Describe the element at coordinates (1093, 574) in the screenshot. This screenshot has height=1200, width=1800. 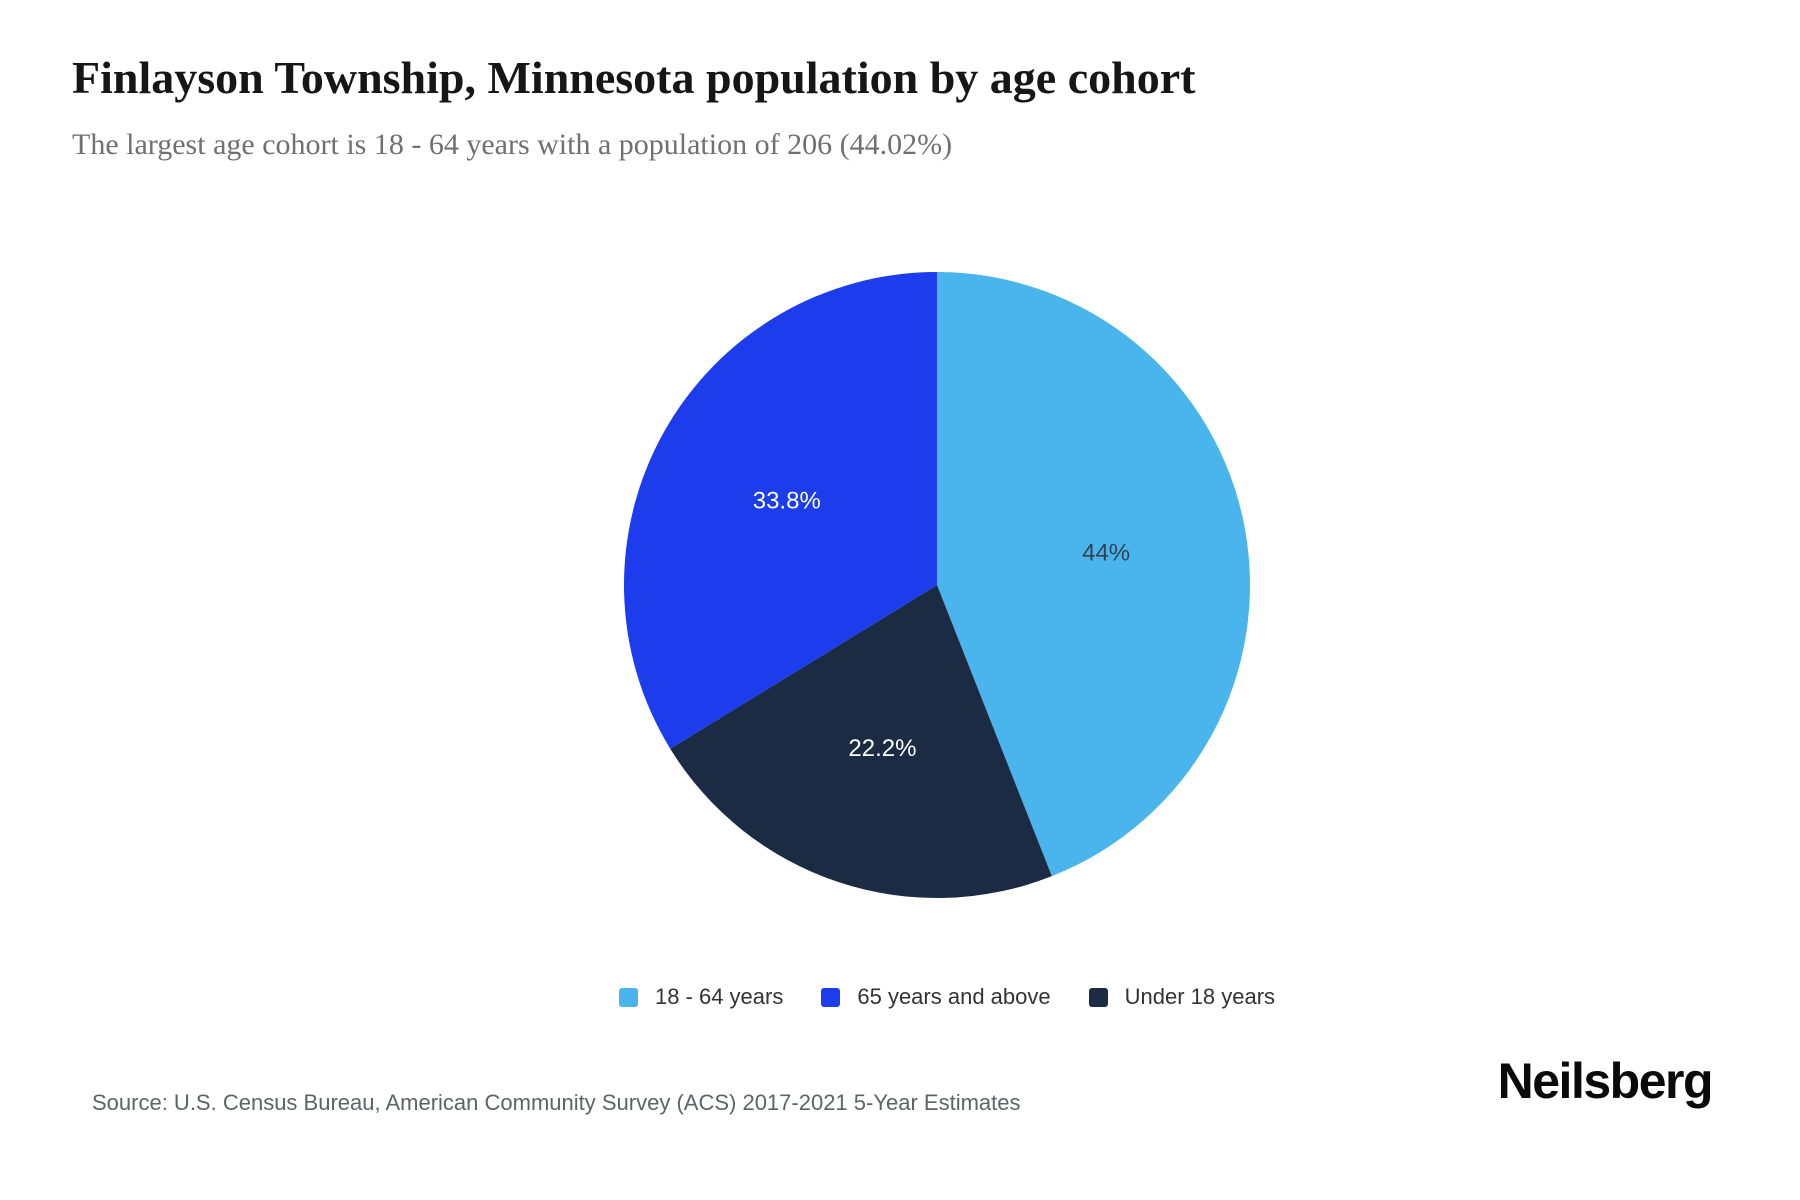
I see `pie-slice-18-64-years` at that location.